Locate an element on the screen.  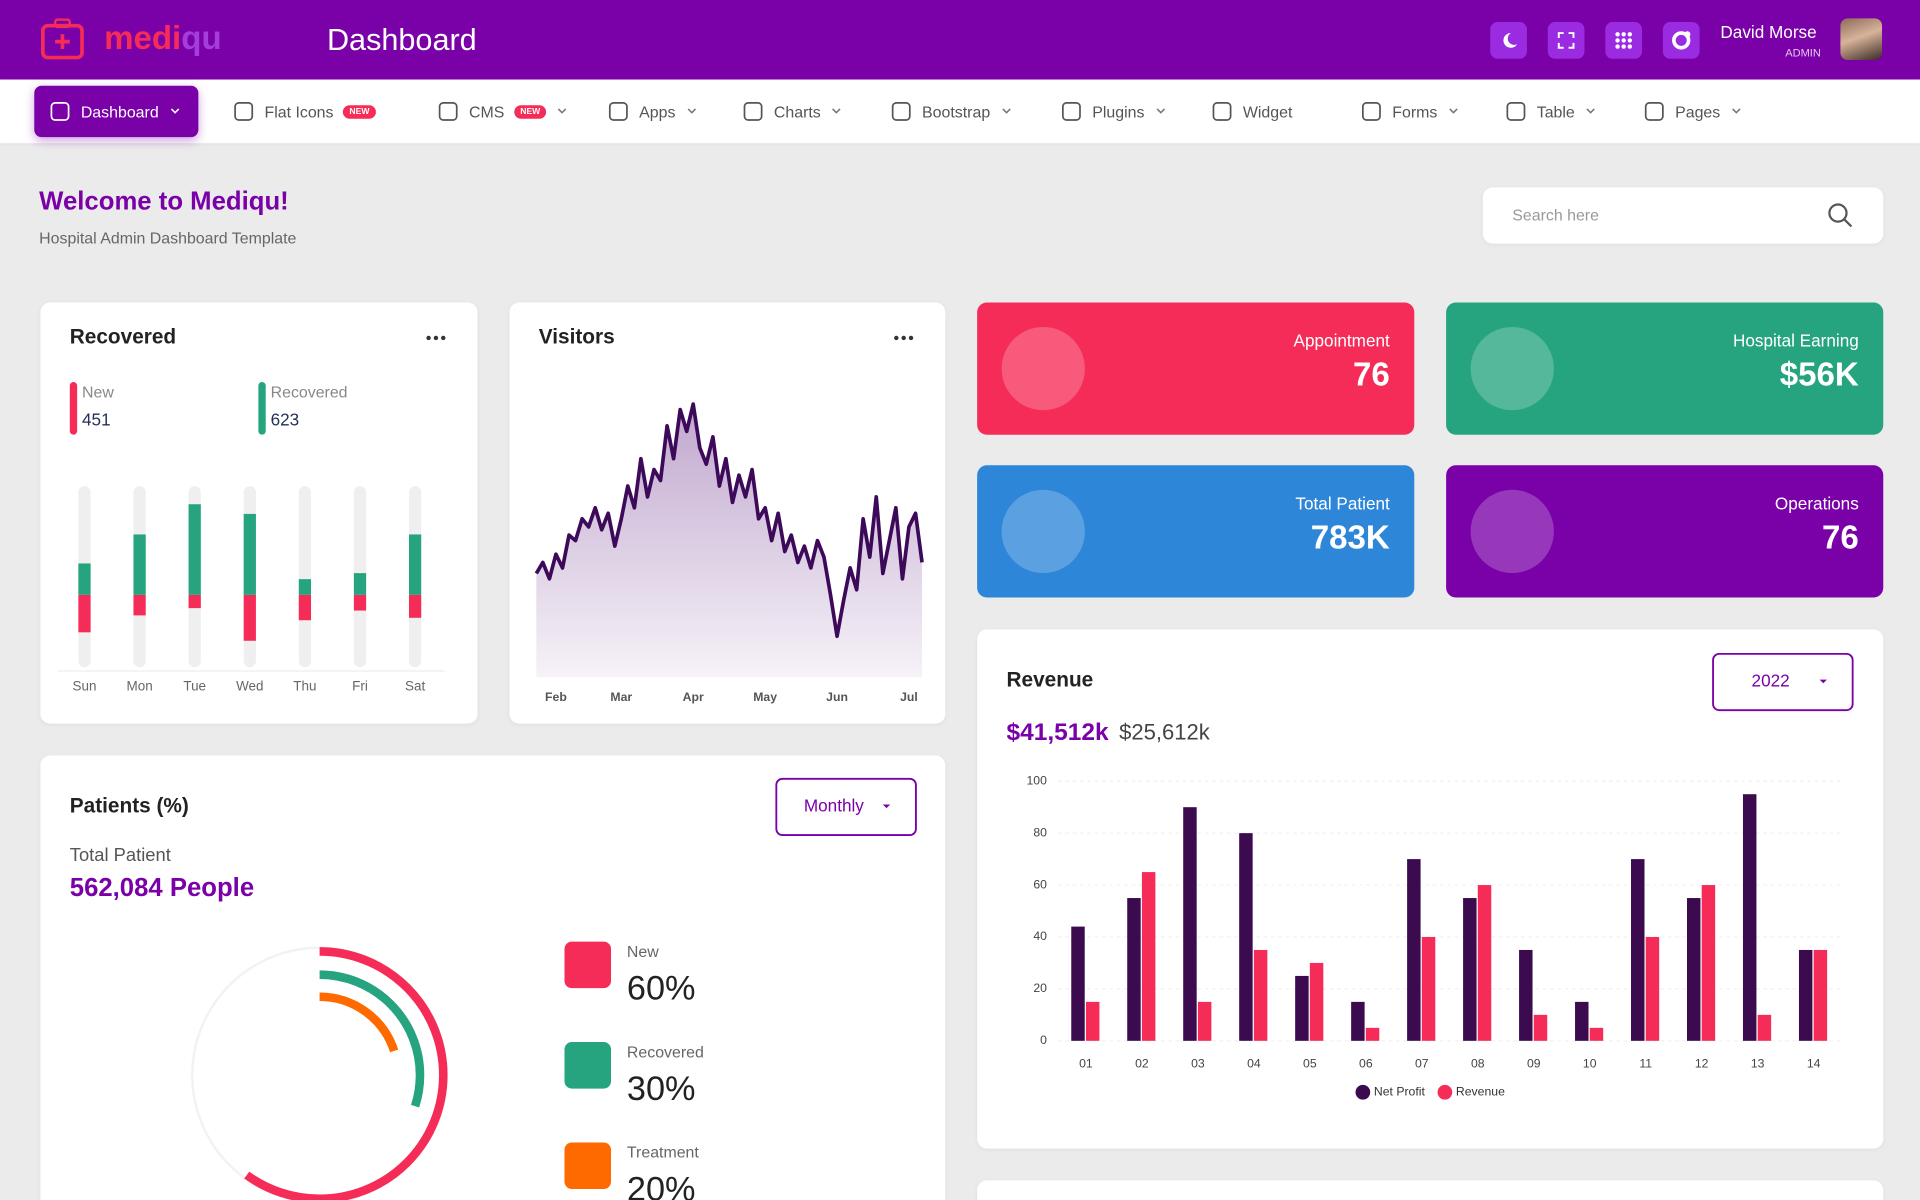
x-tick-label: 01 is located at coordinates (1086, 1063).